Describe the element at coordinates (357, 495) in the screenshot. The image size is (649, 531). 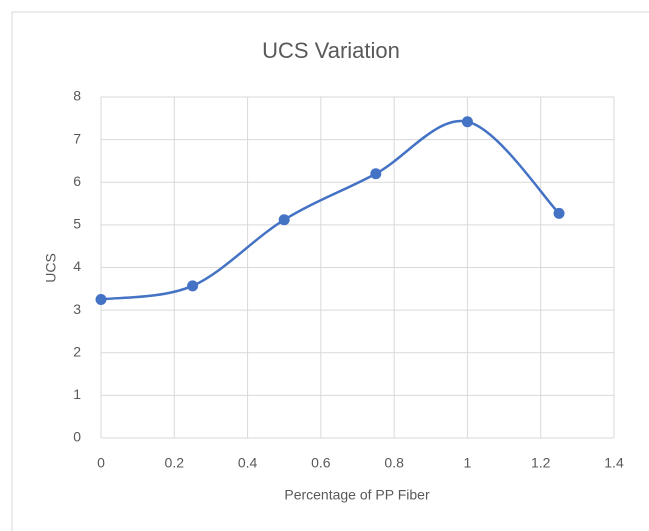
I see `x-axis-label: Percentage of PP Fiber` at that location.